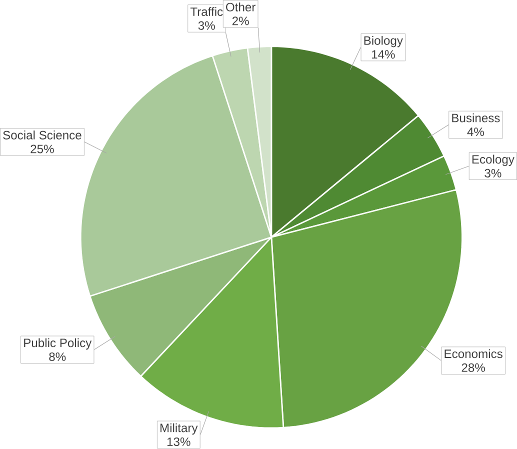 Image resolution: width=517 pixels, height=449 pixels. What do you see at coordinates (473, 353) in the screenshot?
I see `slice-label: Economics` at bounding box center [473, 353].